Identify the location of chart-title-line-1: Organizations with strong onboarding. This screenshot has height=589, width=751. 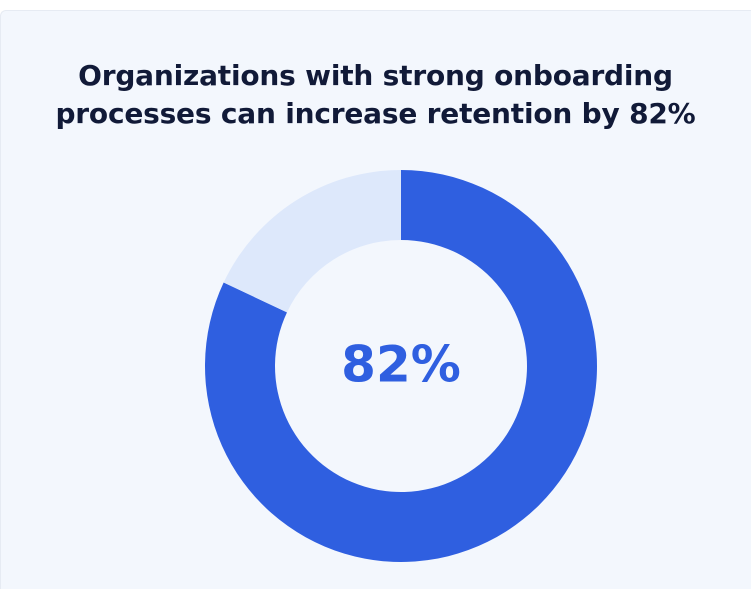
(375, 75).